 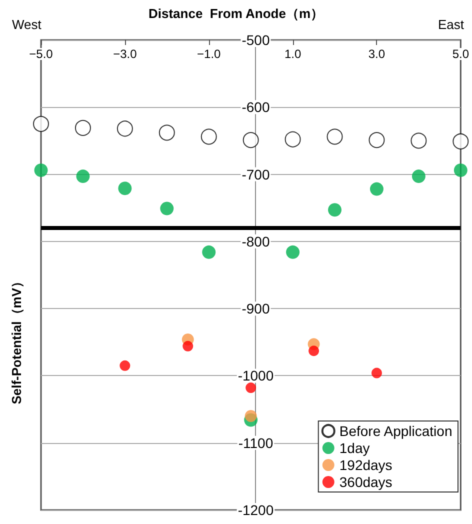 I want to click on y-axis-title: Self-Potential（mV）, so click(x=16, y=339).